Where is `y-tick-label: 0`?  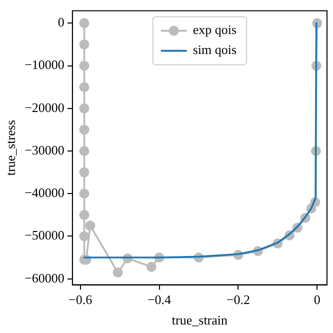 y-tick-label: 0 is located at coordinates (61, 22).